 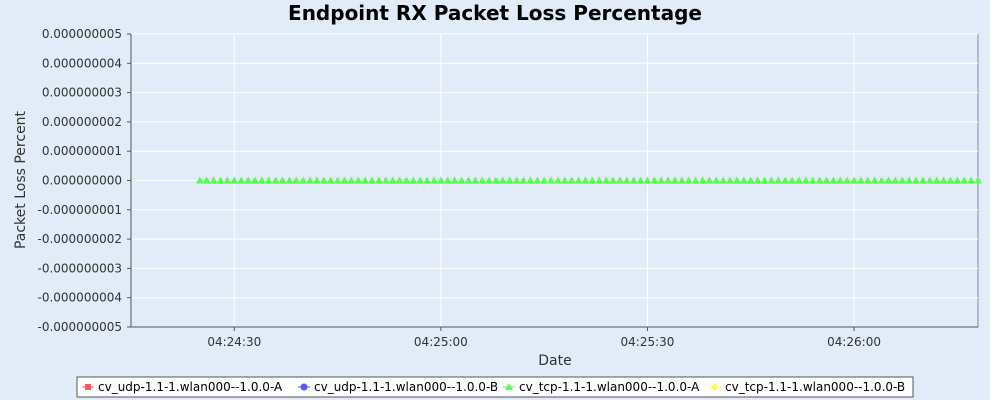 I want to click on x-axis-ticks: 04:24:30 04:25:00 04:25:30 04:26:00, so click(x=544, y=338).